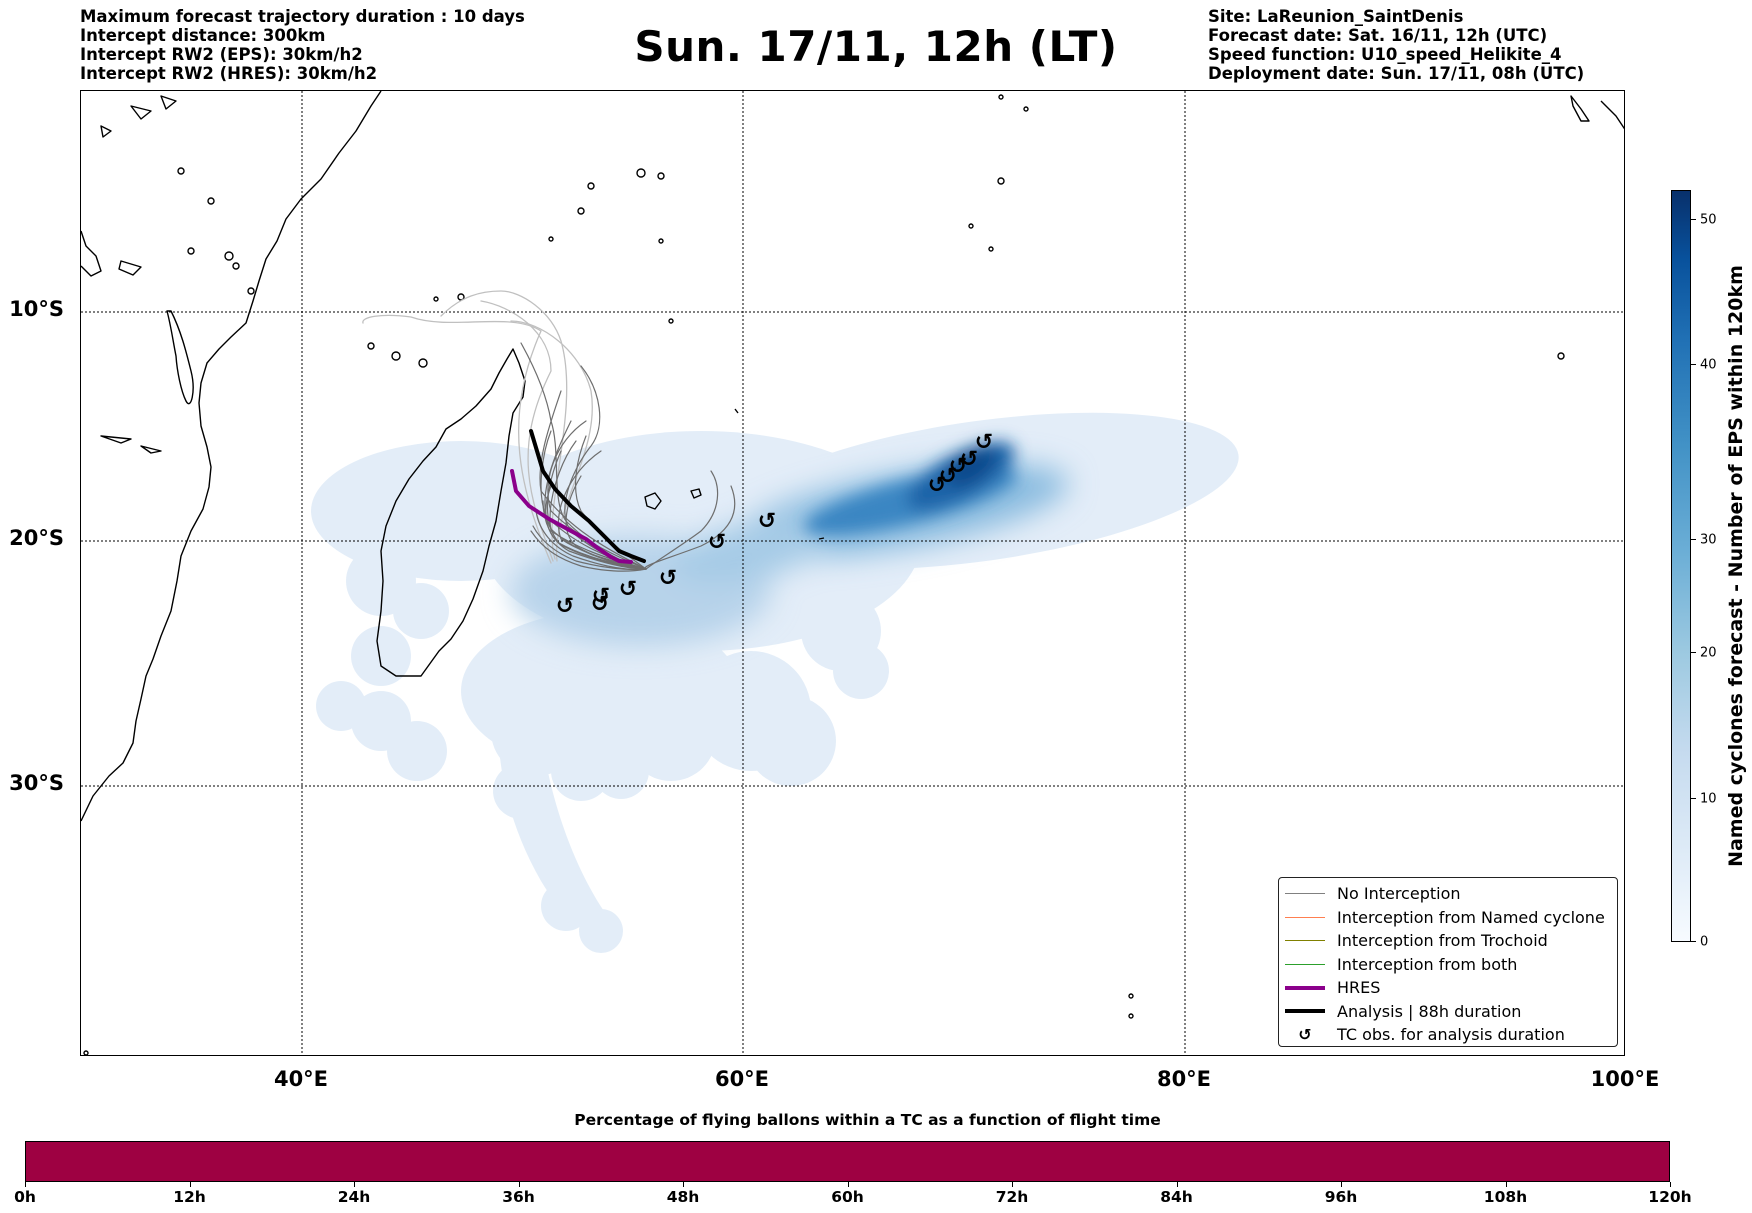 This screenshot has height=1213, width=1752. I want to click on legend-item: No Interception, so click(1451, 894).